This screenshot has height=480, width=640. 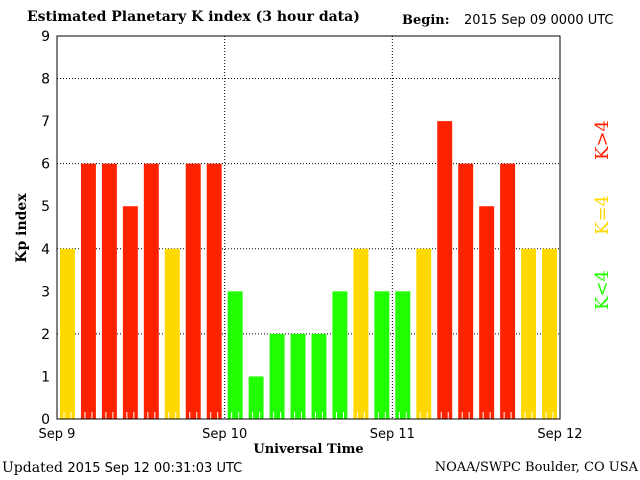 What do you see at coordinates (308, 449) in the screenshot?
I see `x-axis-label: Universal Time` at bounding box center [308, 449].